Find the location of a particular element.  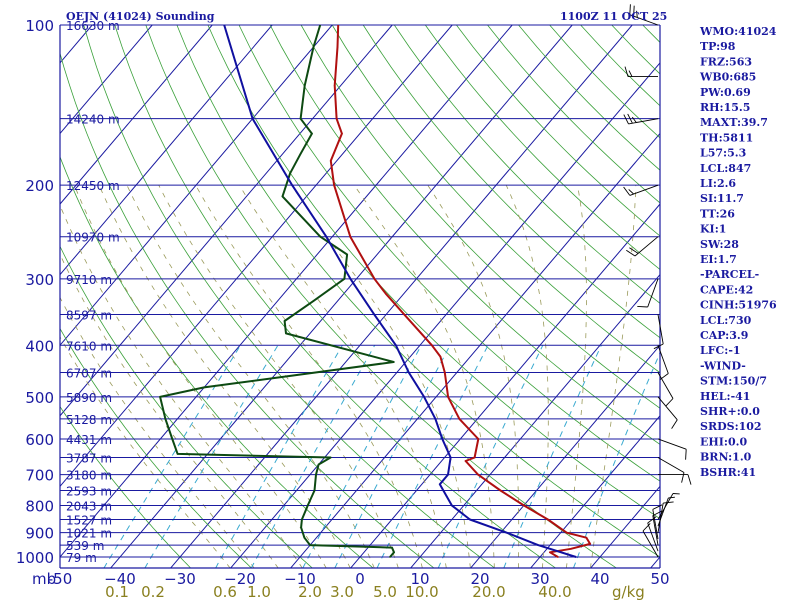

stability-index: LFC:-1 is located at coordinates (720, 350).